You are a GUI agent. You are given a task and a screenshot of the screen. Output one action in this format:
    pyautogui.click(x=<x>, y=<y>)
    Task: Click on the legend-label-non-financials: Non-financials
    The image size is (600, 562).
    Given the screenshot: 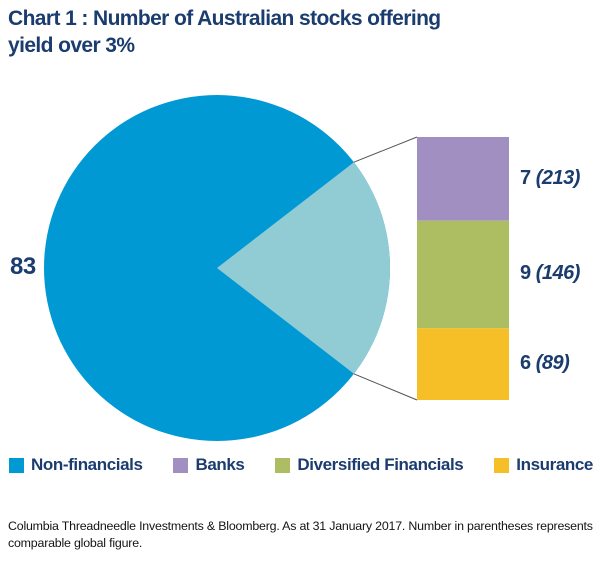 What is the action you would take?
    pyautogui.click(x=87, y=464)
    